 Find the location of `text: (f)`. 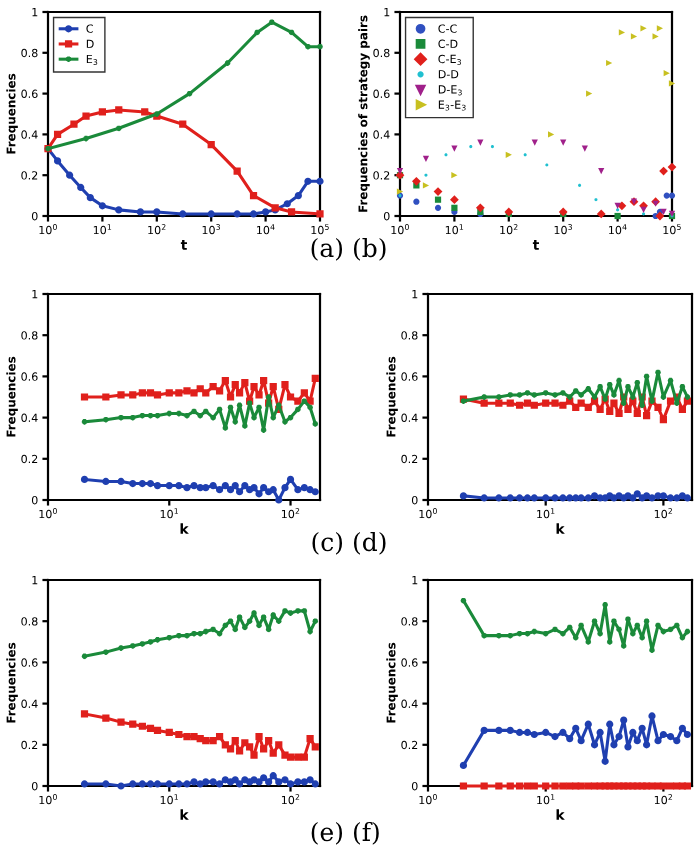

text: (f) is located at coordinates (366, 833).